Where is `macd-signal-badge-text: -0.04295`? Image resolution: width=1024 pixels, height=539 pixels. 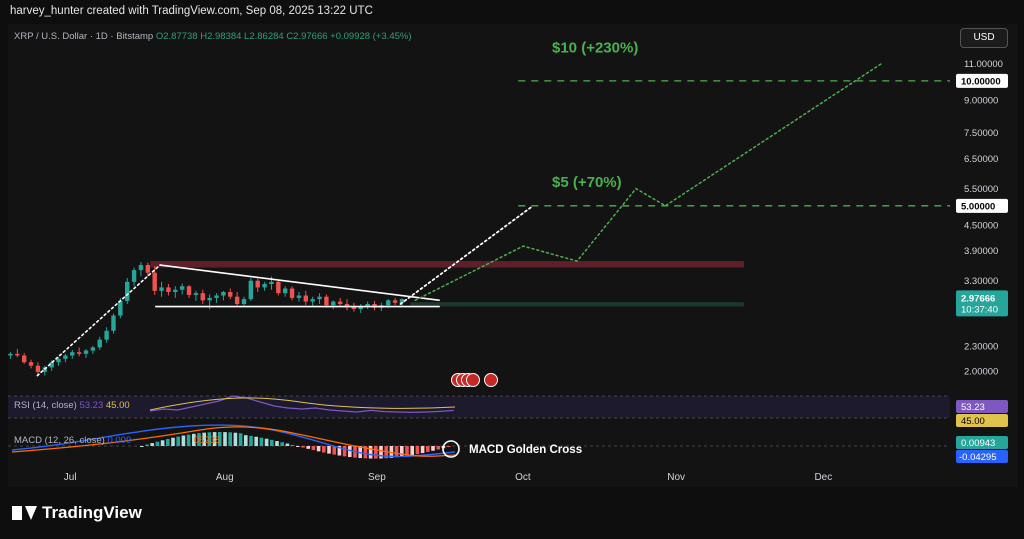
macd-signal-badge-text: -0.04295 is located at coordinates (978, 457).